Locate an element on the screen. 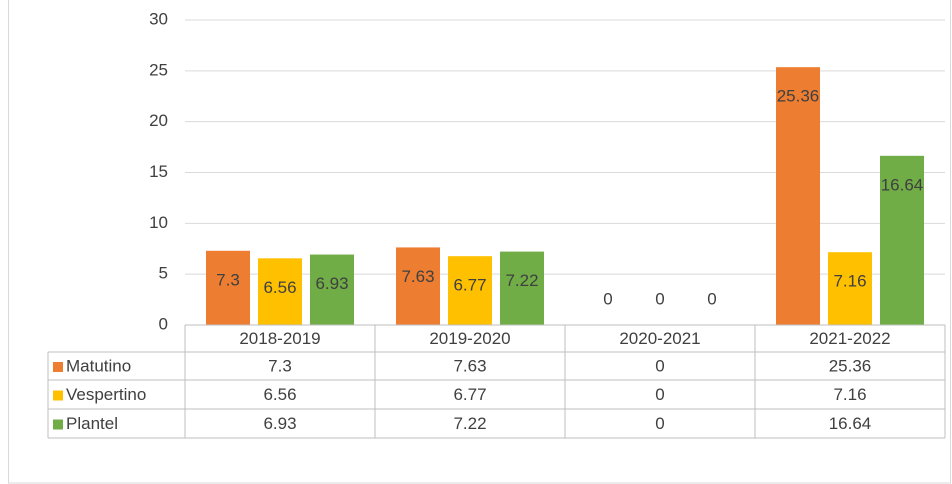 The image size is (952, 484). y-tick-label: 20 is located at coordinates (158, 120).